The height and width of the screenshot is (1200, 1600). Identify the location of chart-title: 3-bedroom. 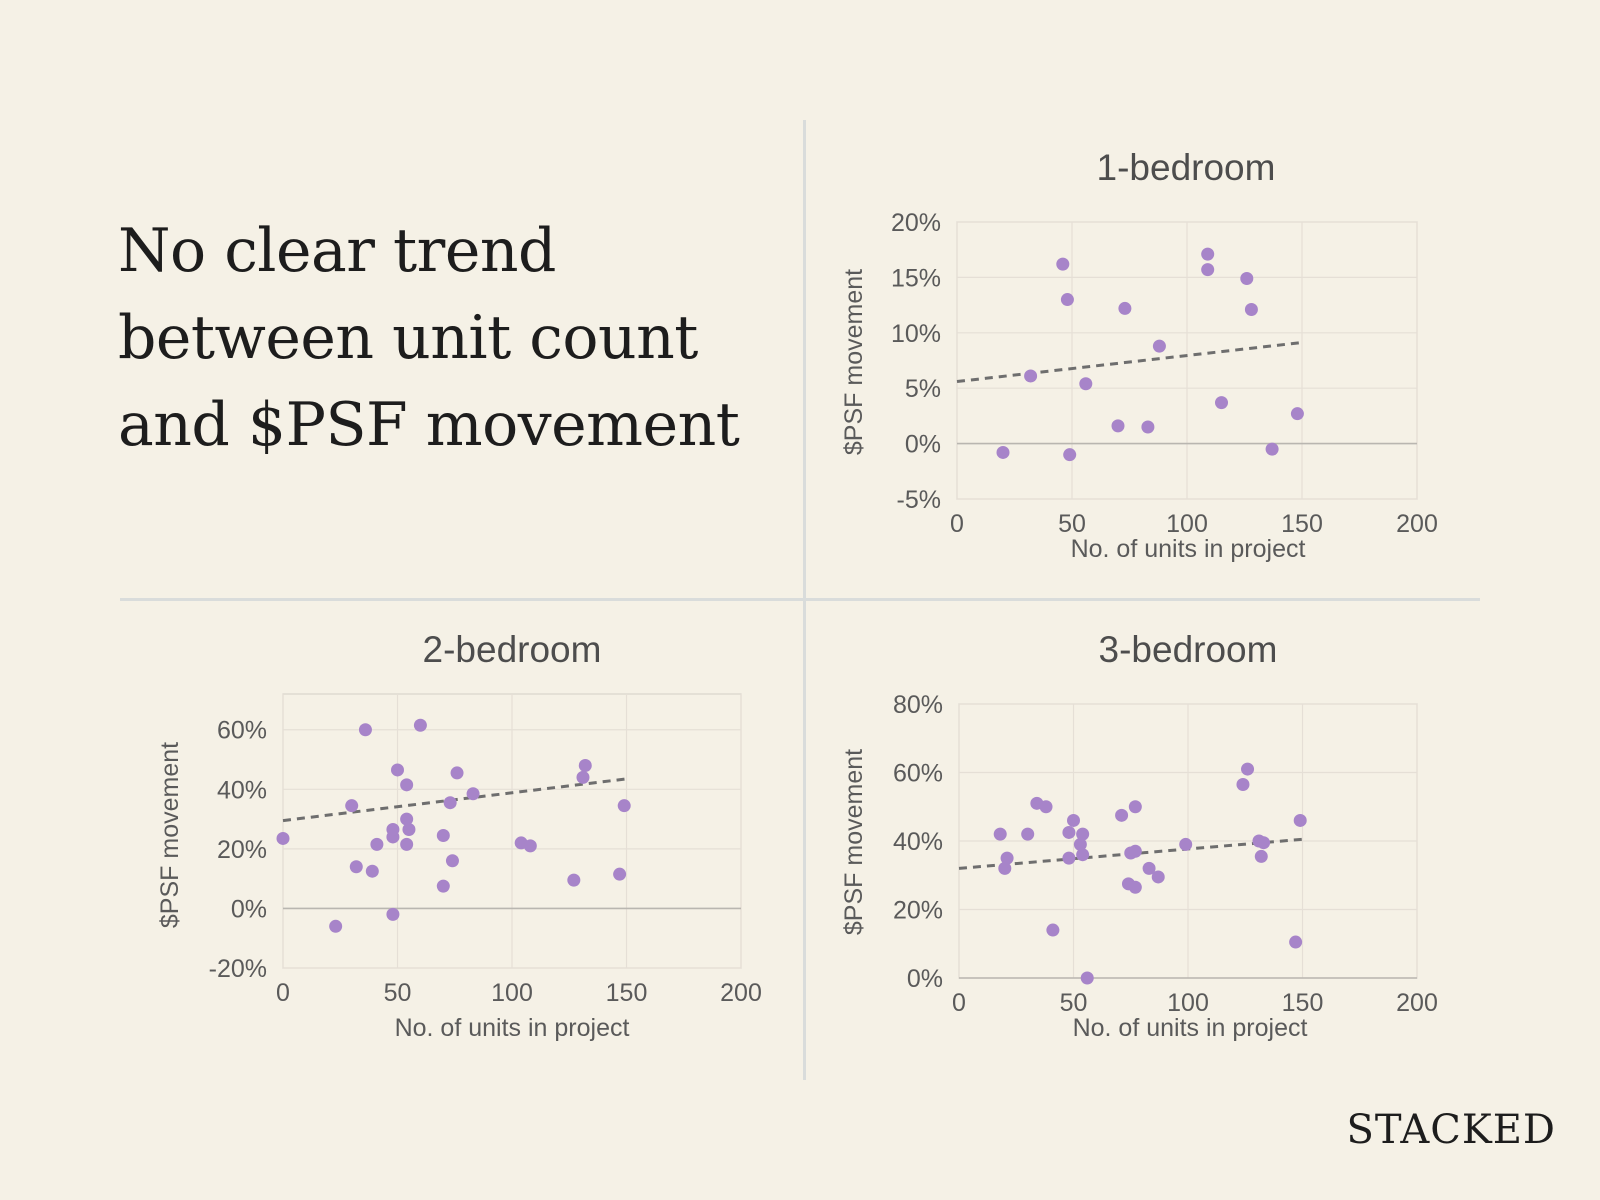
(1188, 649).